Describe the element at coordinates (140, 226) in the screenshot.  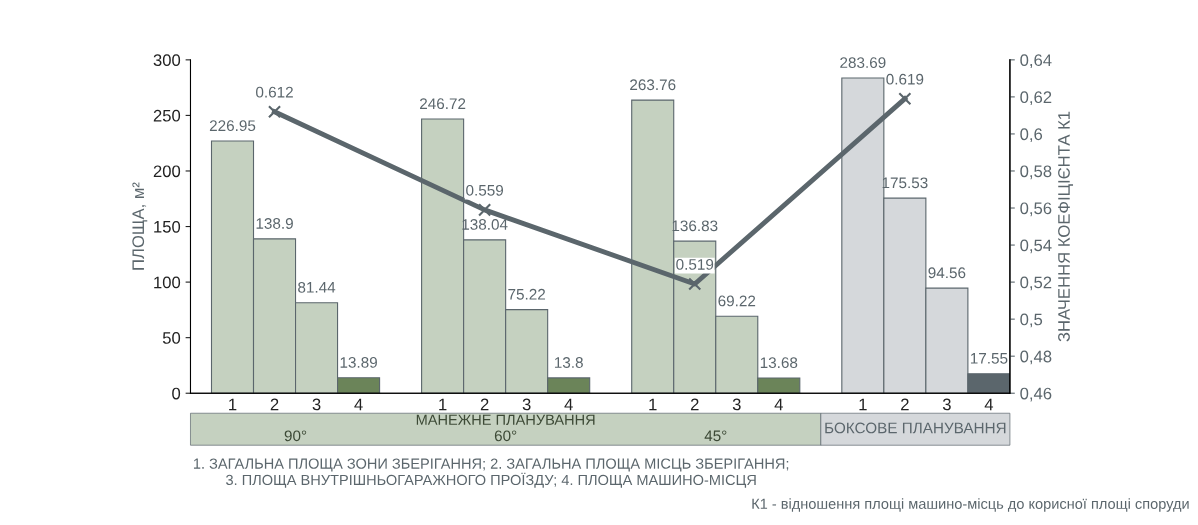
I see `y-axis-title: ПЛОЩА, м²` at that location.